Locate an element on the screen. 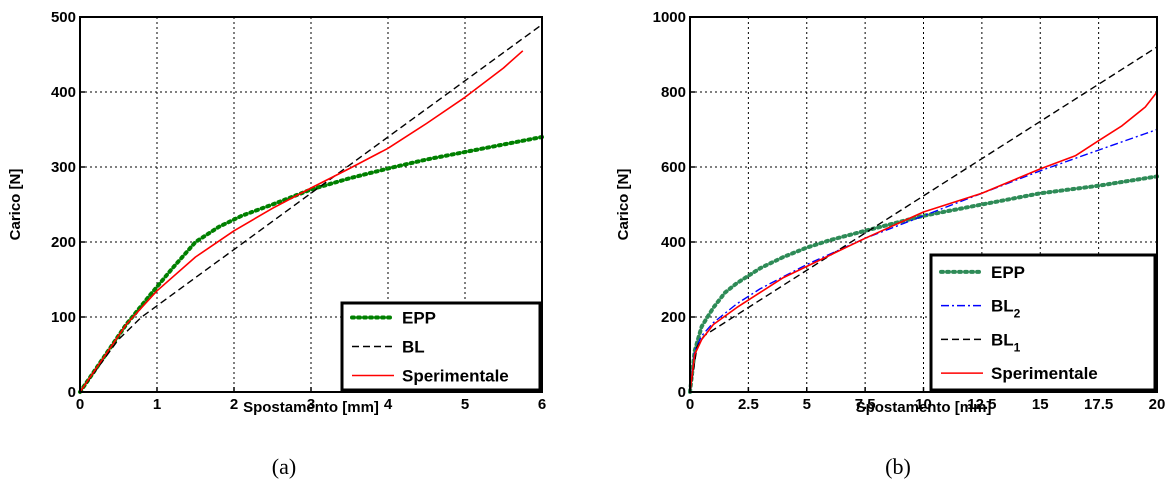  x-tick-label: 12.5 is located at coordinates (981, 404).